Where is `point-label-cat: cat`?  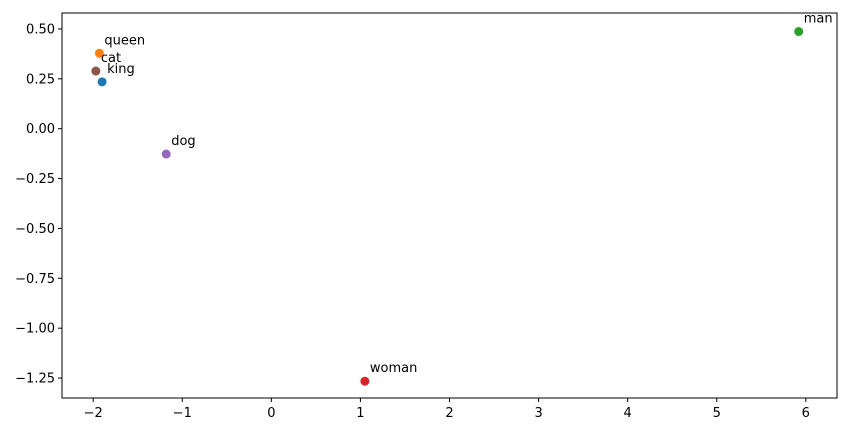 point-label-cat: cat is located at coordinates (111, 58).